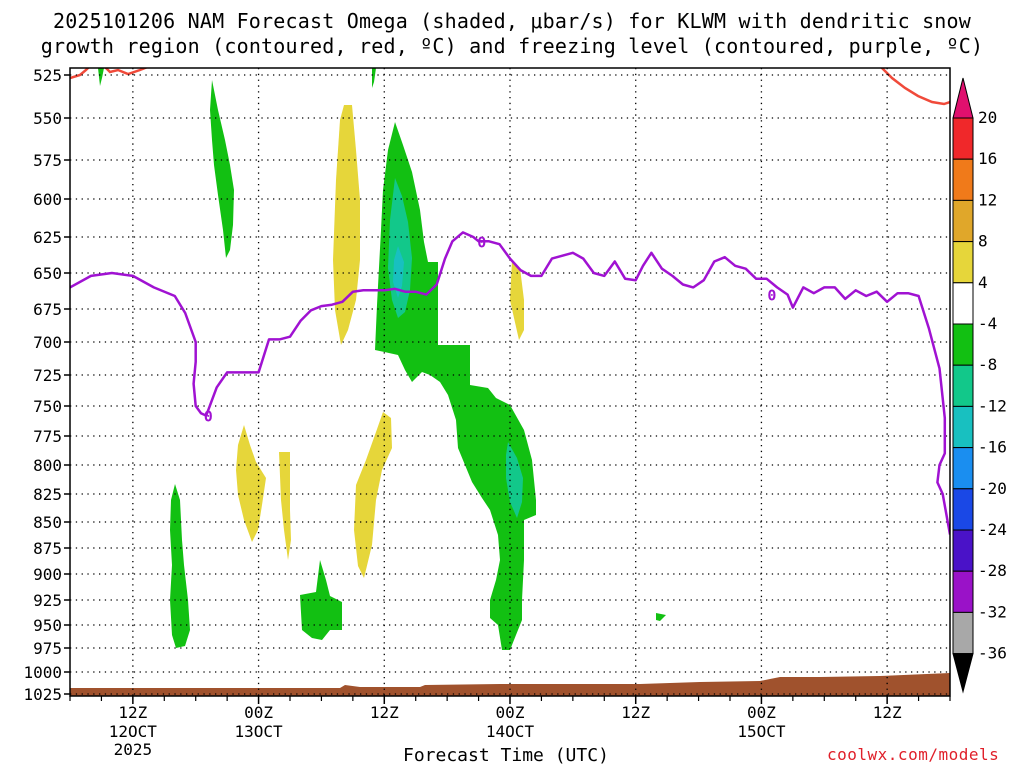 Image resolution: width=1024 pixels, height=768 pixels. Describe the element at coordinates (47, 273) in the screenshot. I see `y-tick-label: 650` at that location.